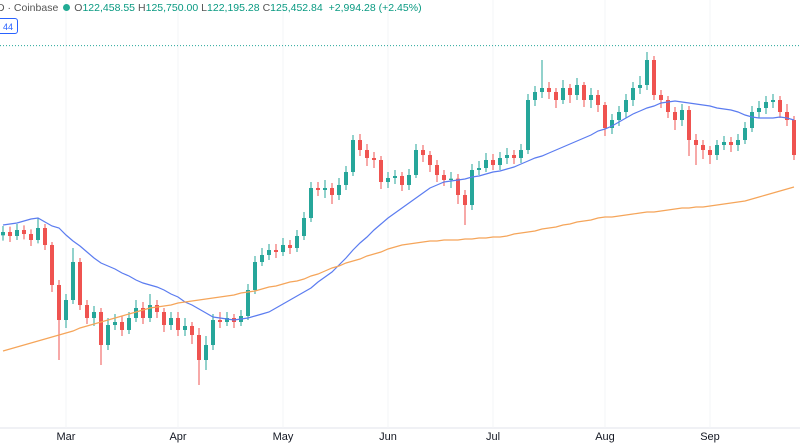 This screenshot has width=800, height=445. What do you see at coordinates (605, 437) in the screenshot?
I see `x-tick-label: Aug` at bounding box center [605, 437].